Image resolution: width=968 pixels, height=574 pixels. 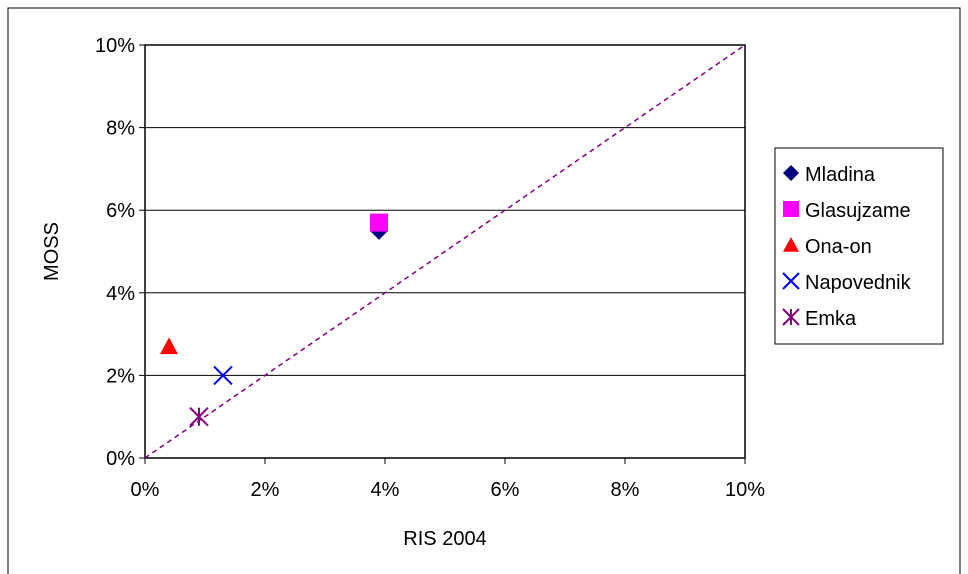 I want to click on data-point-napovednik-stroke, so click(x=223, y=375).